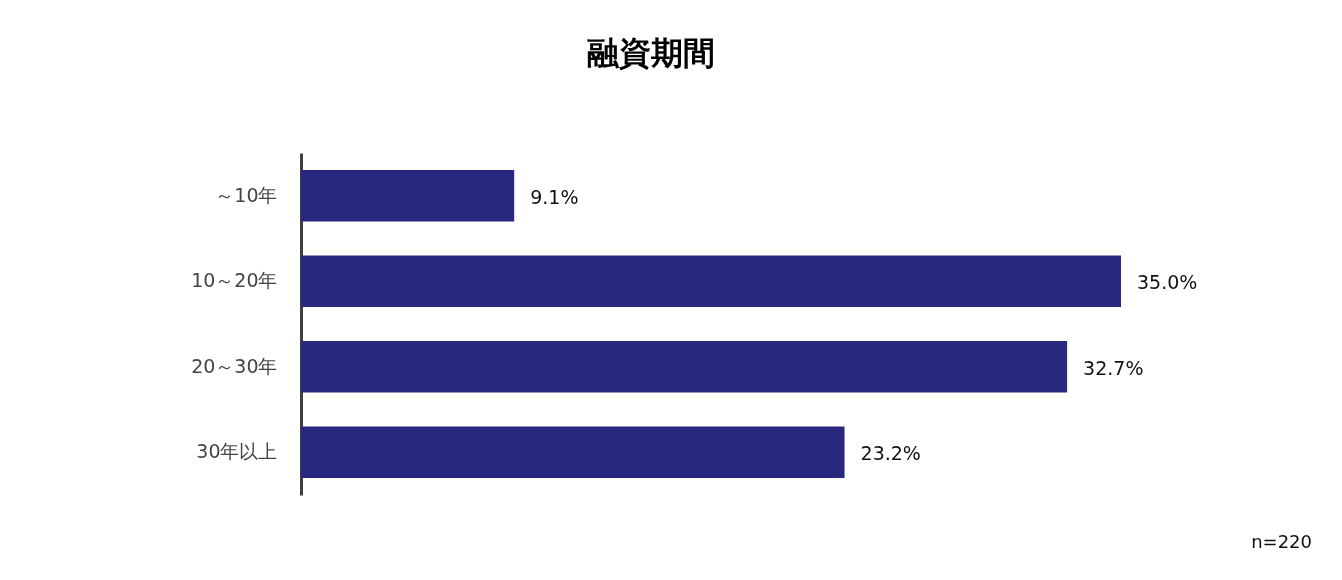  What do you see at coordinates (1113, 367) in the screenshot?
I see `data-label: 32.7%` at bounding box center [1113, 367].